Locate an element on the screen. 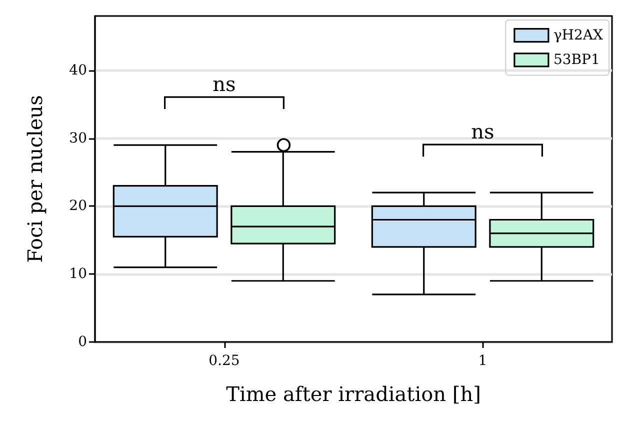  y-tick-label: 20 is located at coordinates (78, 206).